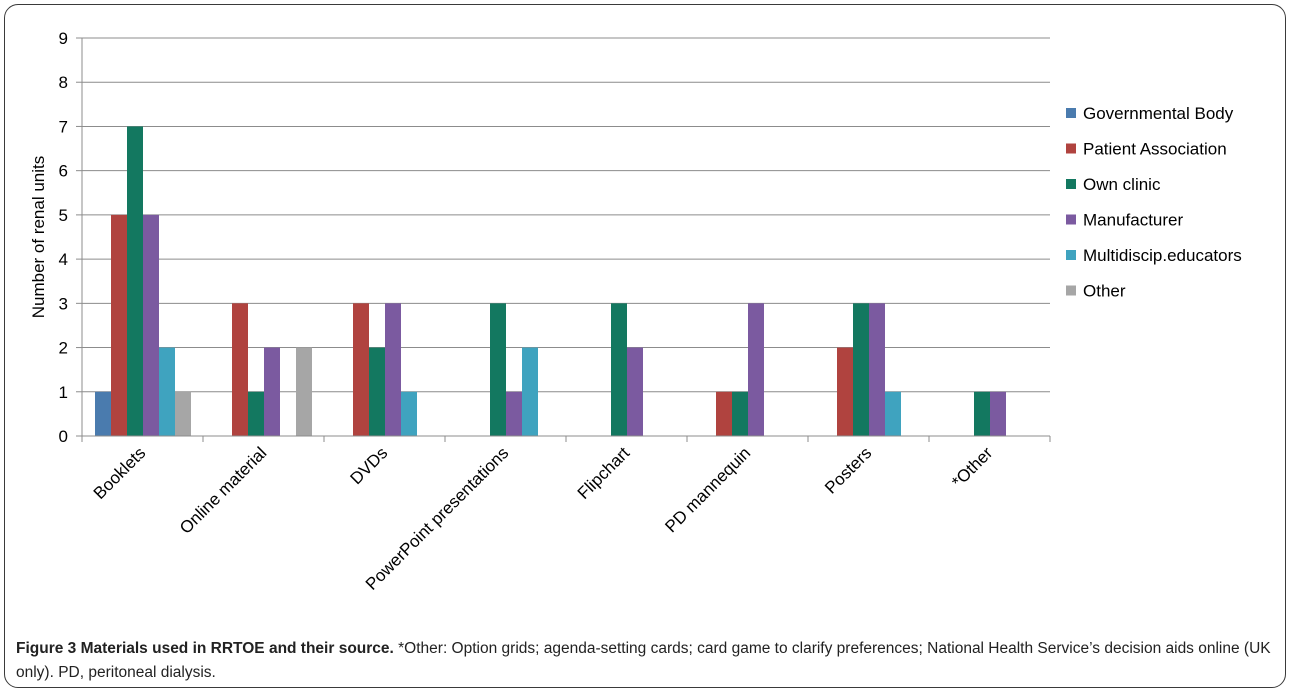 Image resolution: width=1292 pixels, height=693 pixels. I want to click on y-tick-label: 4, so click(63, 259).